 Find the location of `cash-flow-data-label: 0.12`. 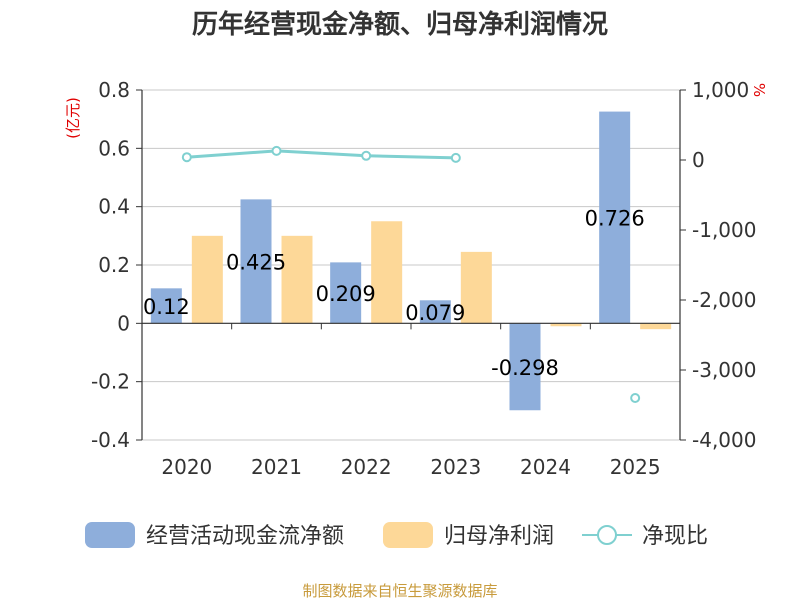

cash-flow-data-label: 0.12 is located at coordinates (166, 307).